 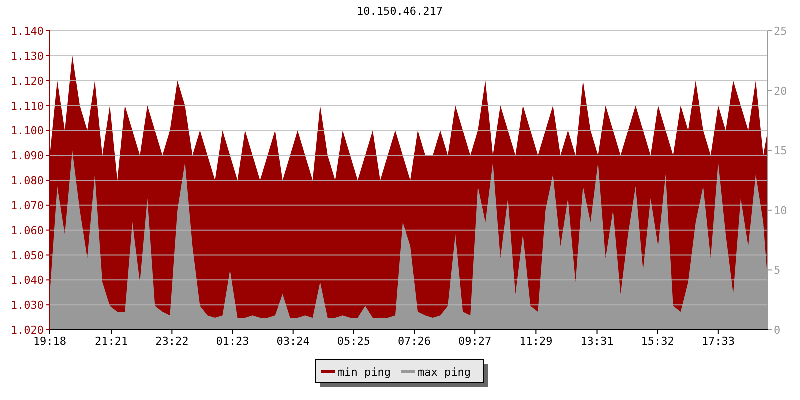 What do you see at coordinates (536, 341) in the screenshot?
I see `x-tick-label: 11:29` at bounding box center [536, 341].